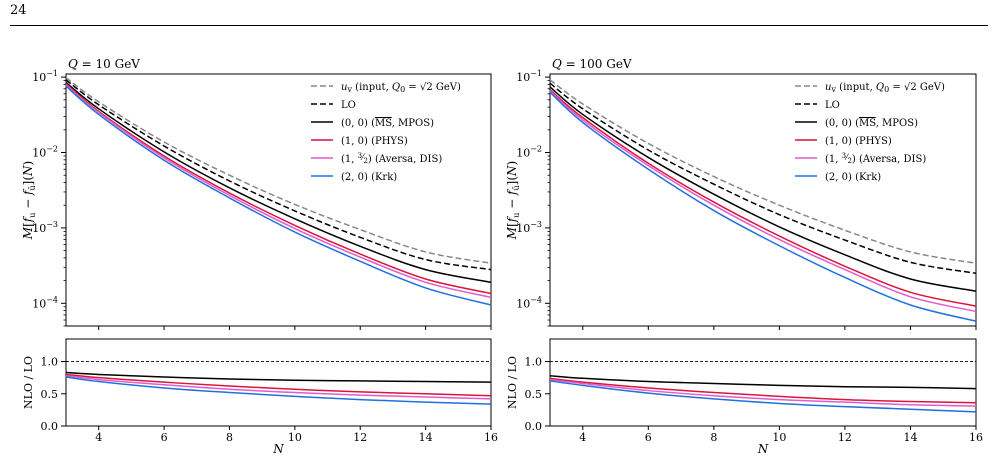 This screenshot has height=463, width=999. What do you see at coordinates (499, 25) in the screenshot?
I see `header-rule` at bounding box center [499, 25].